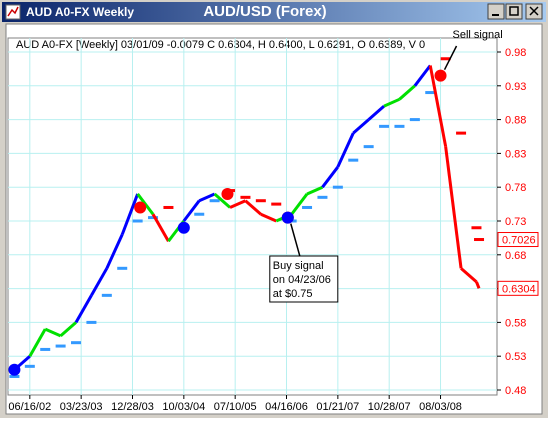 The height and width of the screenshot is (423, 548). Describe the element at coordinates (515, 222) in the screenshot. I see `y-tick-label: 0.73` at that location.